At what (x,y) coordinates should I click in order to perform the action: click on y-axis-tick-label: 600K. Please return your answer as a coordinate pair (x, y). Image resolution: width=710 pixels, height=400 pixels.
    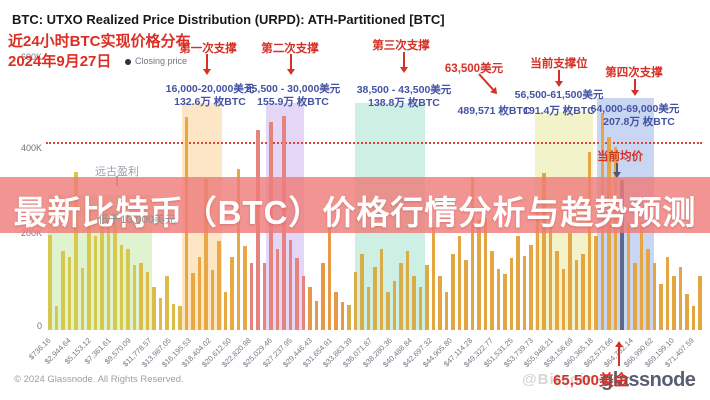
    Looking at the image, I should click on (31, 57).